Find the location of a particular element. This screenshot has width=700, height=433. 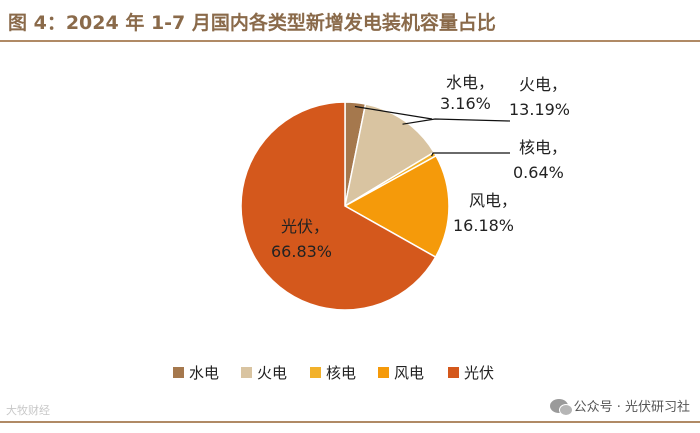

label-value-slice-3: 0.64% is located at coordinates (538, 172).